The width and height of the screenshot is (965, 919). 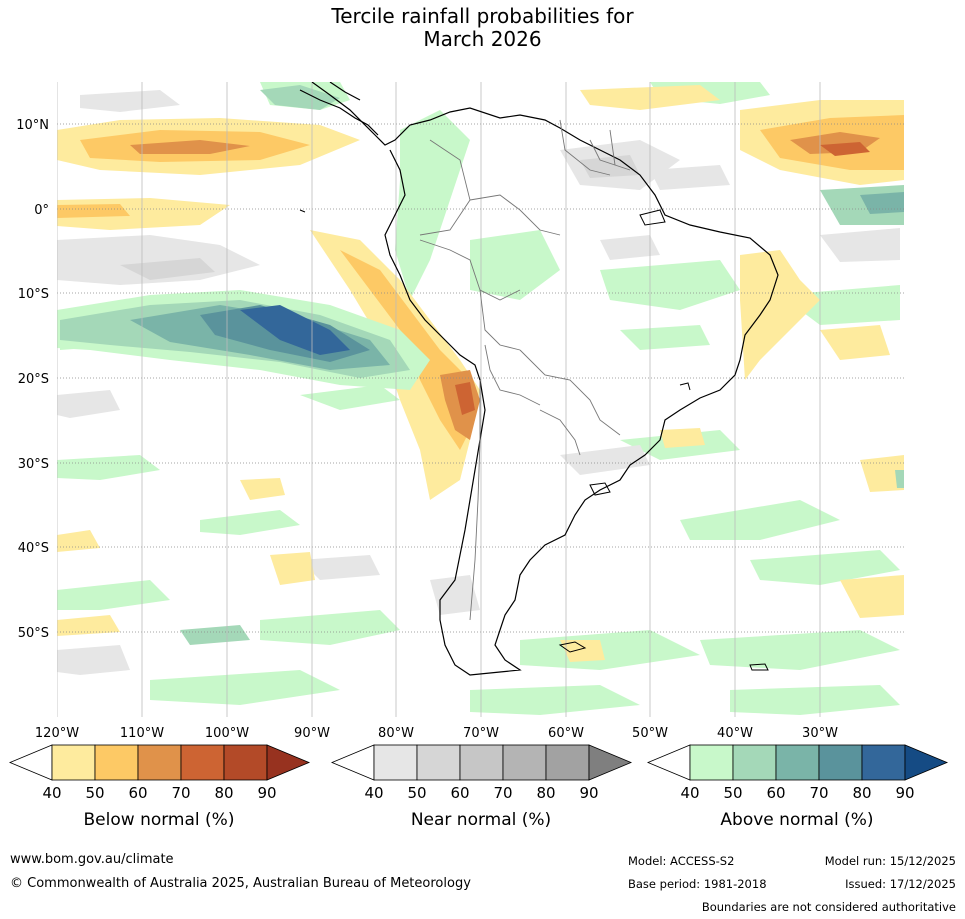 I want to click on legend-above-tick: 80, so click(x=861, y=793).